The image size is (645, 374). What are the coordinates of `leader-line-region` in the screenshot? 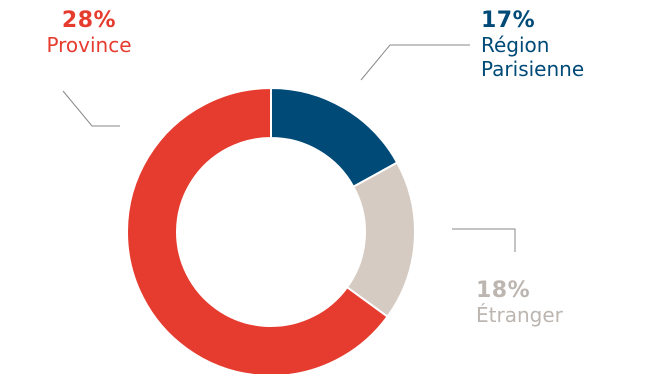 It's located at (415, 62).